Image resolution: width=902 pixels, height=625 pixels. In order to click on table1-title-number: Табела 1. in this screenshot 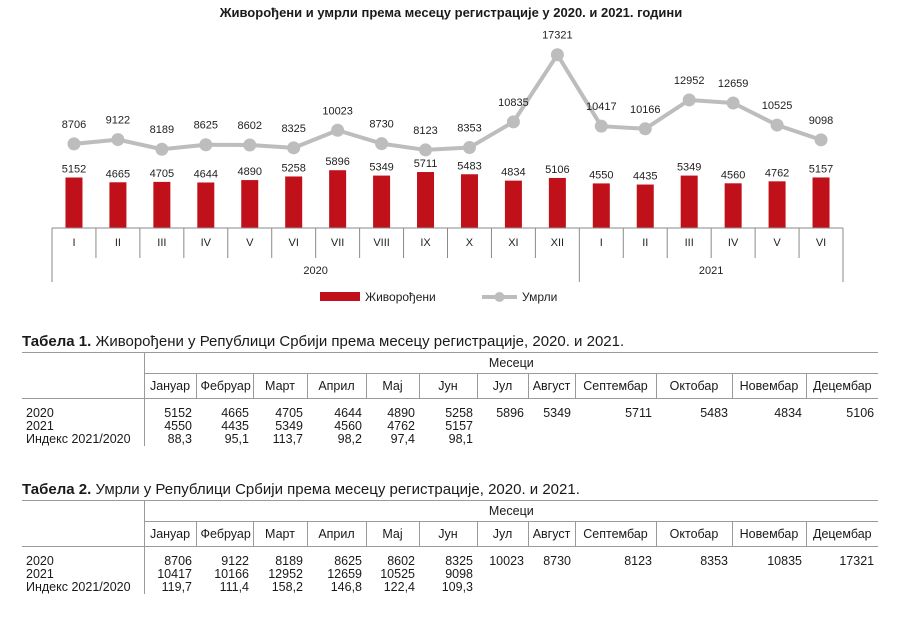, I will do `click(57, 341)`.